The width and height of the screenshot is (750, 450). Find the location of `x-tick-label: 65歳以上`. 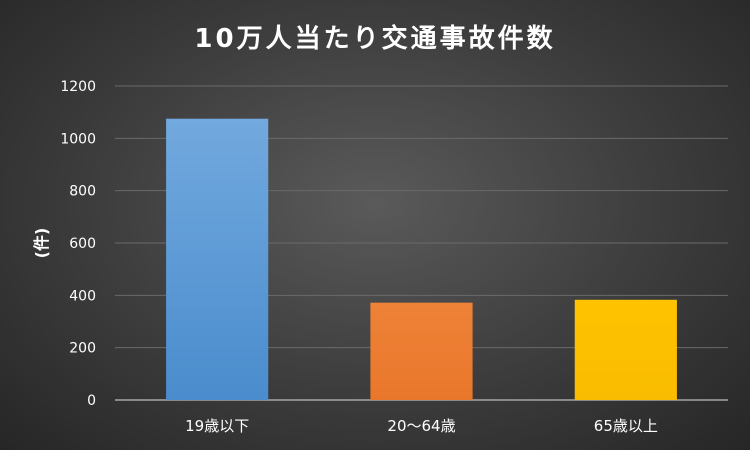

x-tick-label: 65歳以上 is located at coordinates (626, 426).